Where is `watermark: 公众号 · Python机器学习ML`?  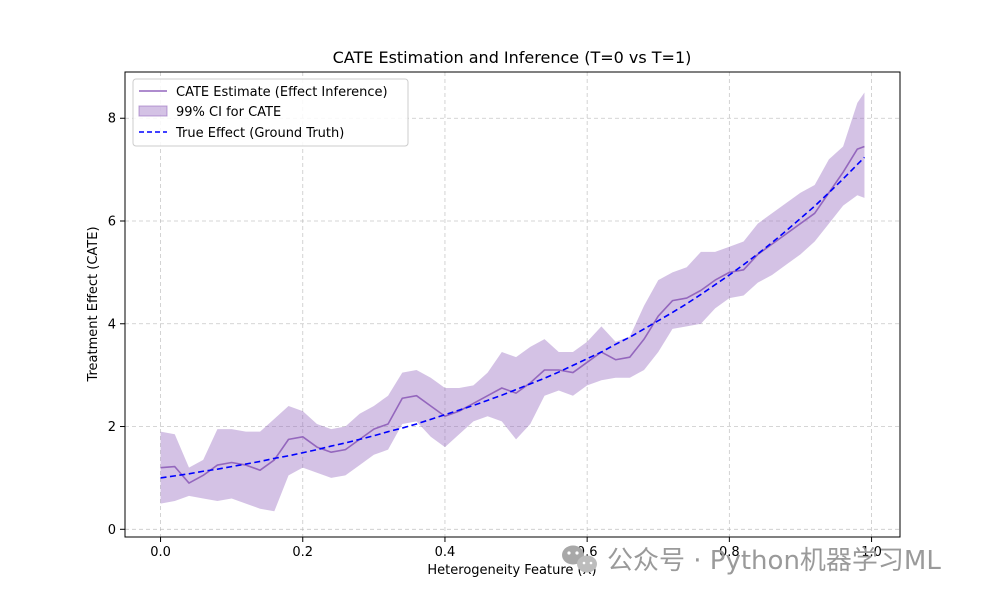 watermark: 公众号 · Python机器学习ML is located at coordinates (751, 560).